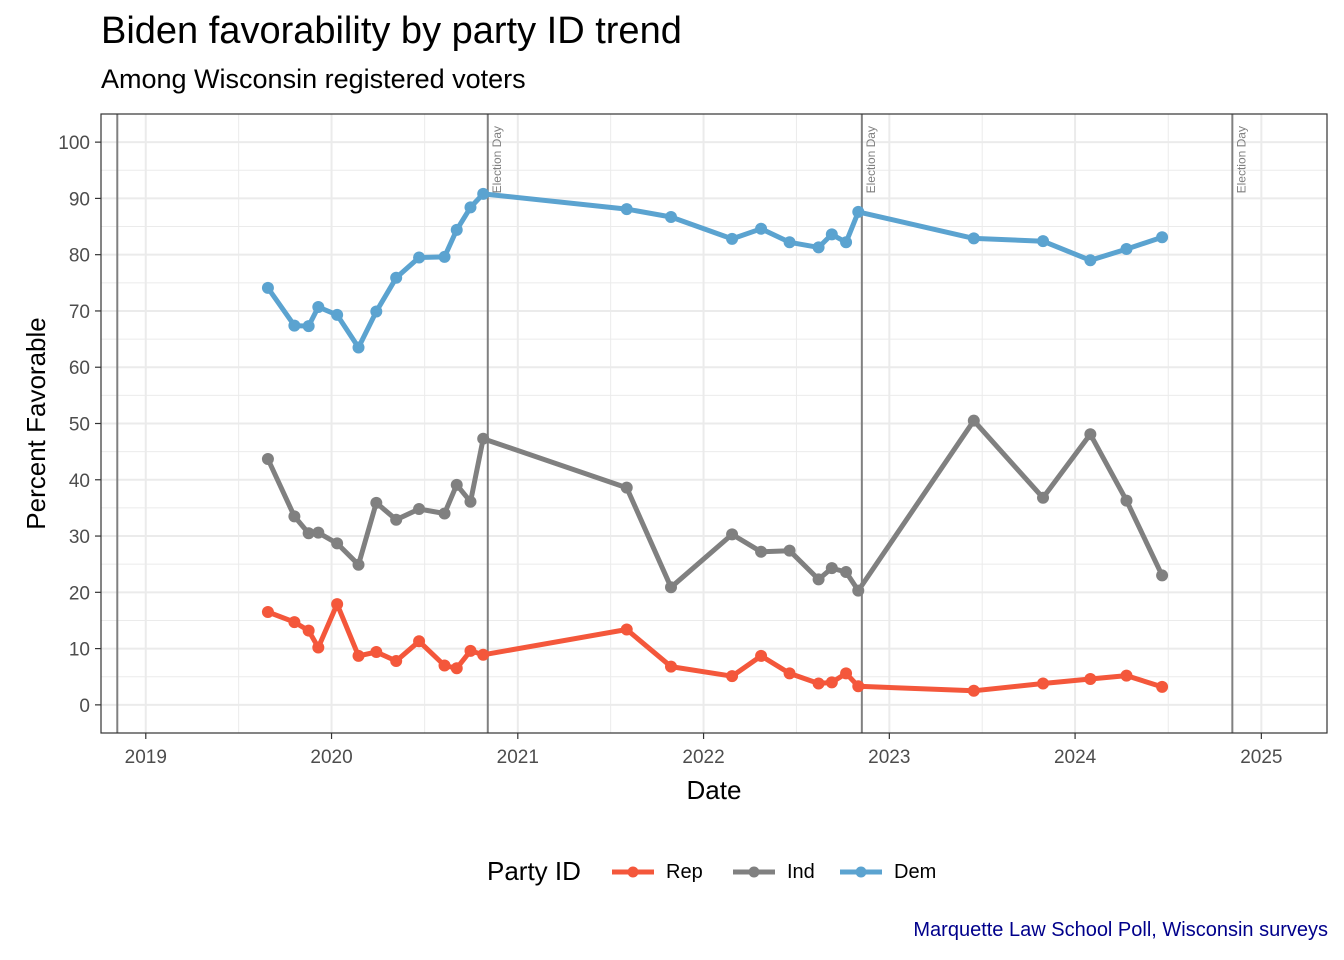 This screenshot has width=1344, height=960. Describe the element at coordinates (79, 593) in the screenshot. I see `y-tick-label: 20` at that location.